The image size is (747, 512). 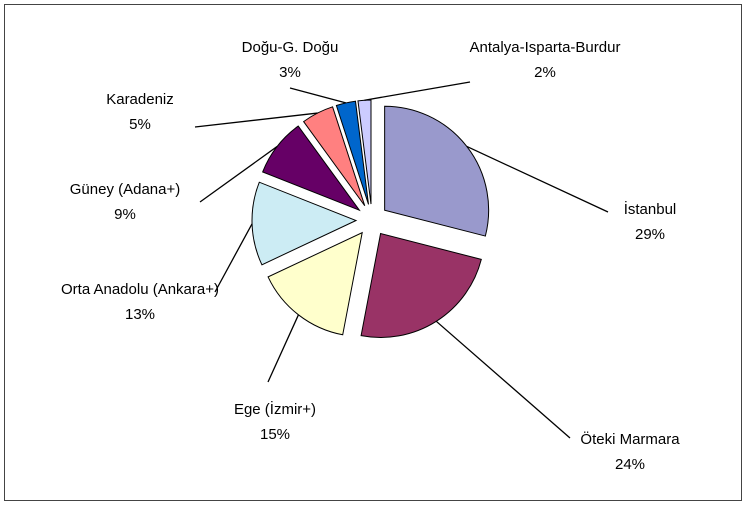 I want to click on slice-label: Orta Anadolu (Ankara+), so click(x=140, y=289).